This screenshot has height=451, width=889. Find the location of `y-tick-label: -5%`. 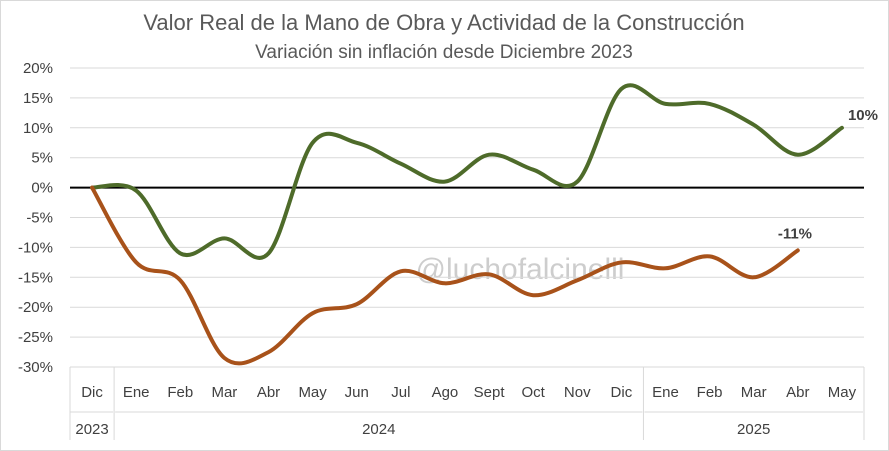

y-tick-label: -5% is located at coordinates (39, 218).